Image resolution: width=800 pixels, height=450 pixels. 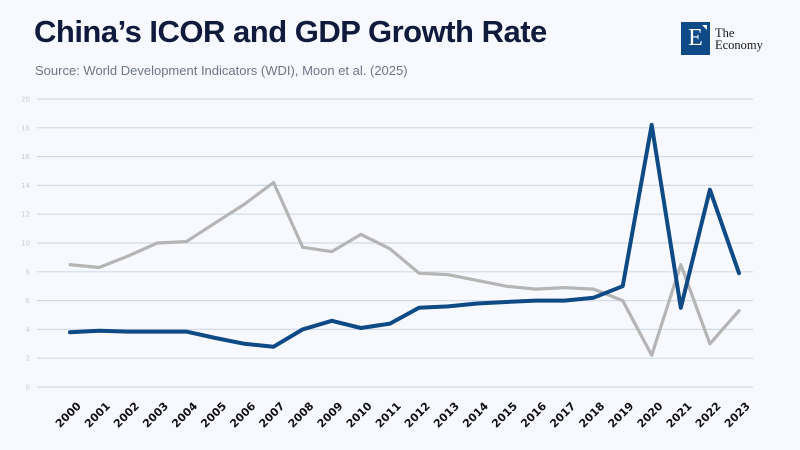 I want to click on chart-title: China’s ICOR and GDP Growth Rate, so click(x=290, y=31).